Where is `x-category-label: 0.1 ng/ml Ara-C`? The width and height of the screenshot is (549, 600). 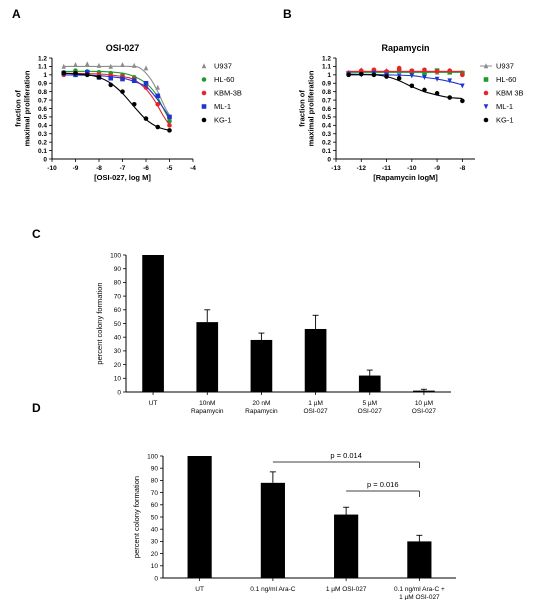
x-category-label: 0.1 ng/ml Ara-C is located at coordinates (272, 589).